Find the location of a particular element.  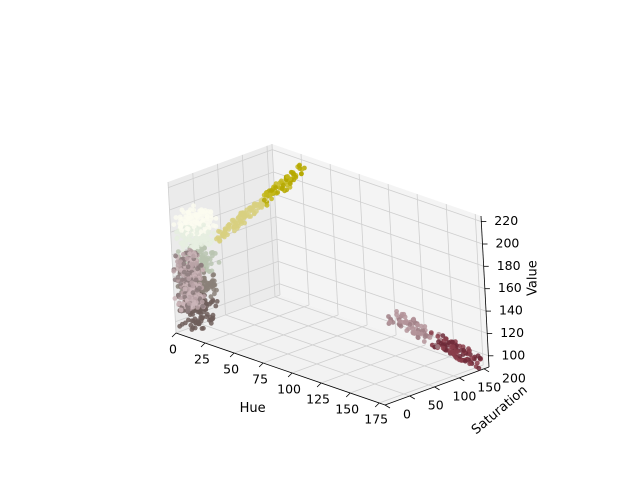

x-tick-label: 100 is located at coordinates (289, 389).